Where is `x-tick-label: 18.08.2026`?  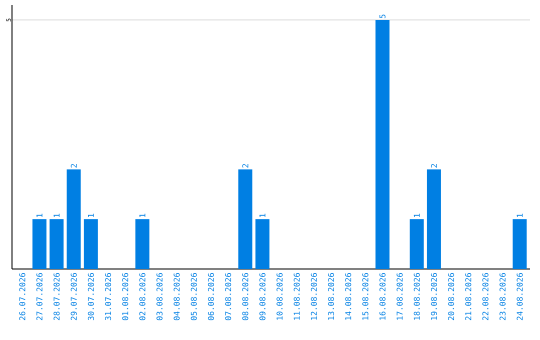 x-tick-label: 18.08.2026 is located at coordinates (417, 296).